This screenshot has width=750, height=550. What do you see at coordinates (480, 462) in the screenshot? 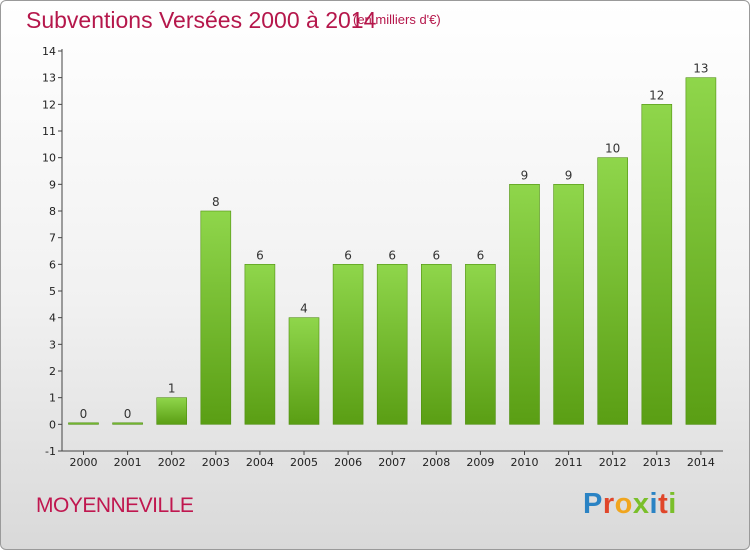
I see `x-tick-label: 2009` at bounding box center [480, 462].